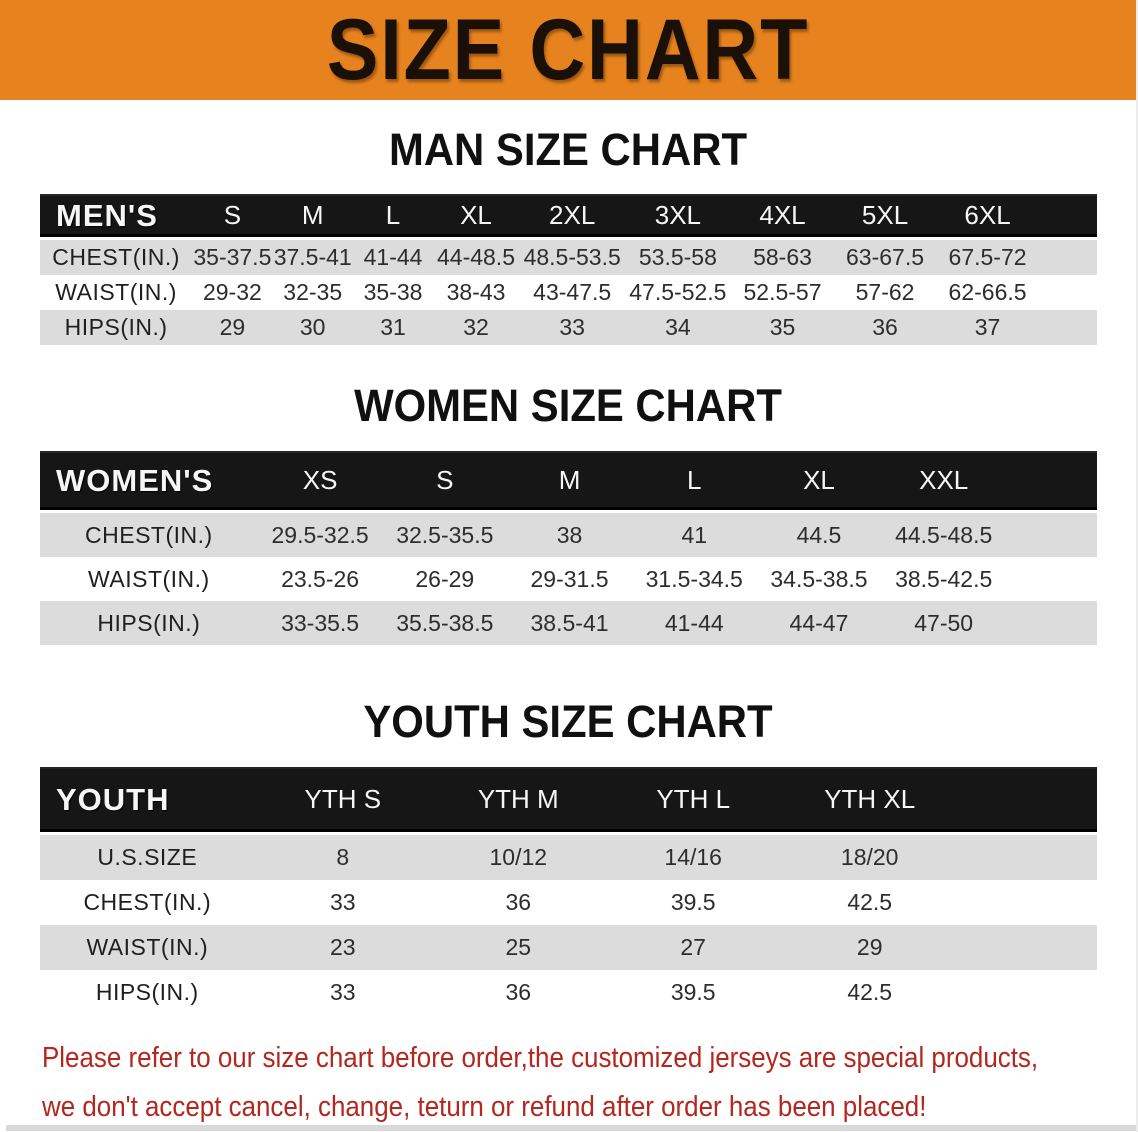 This screenshot has width=1138, height=1132. Describe the element at coordinates (678, 217) in the screenshot. I see `size-column-header: 3XL` at that location.